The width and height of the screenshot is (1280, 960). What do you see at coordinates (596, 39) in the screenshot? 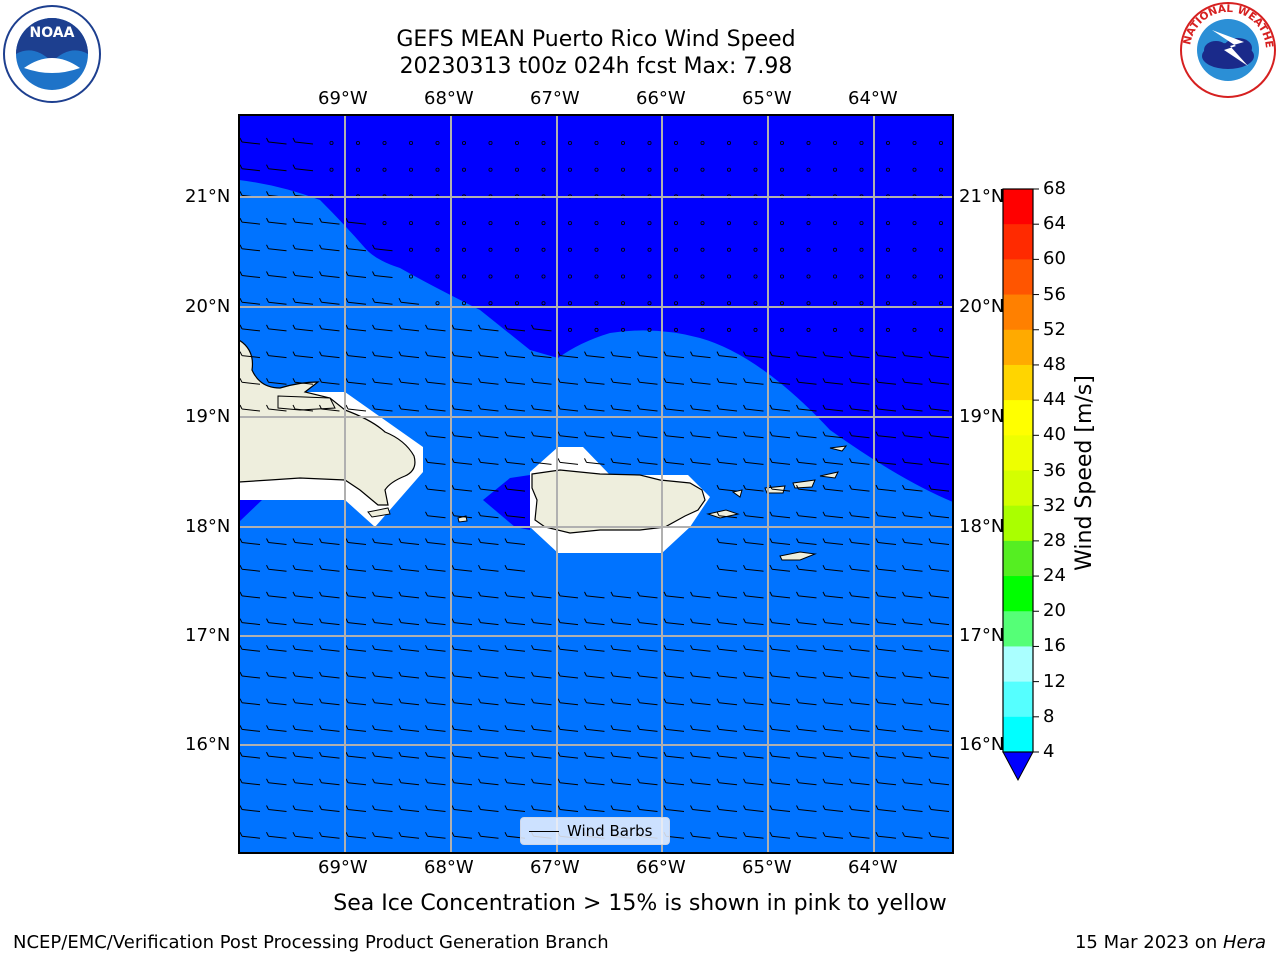
I see `chart-title: GEFS MEAN Puerto Rico Wind Speed` at bounding box center [596, 39].